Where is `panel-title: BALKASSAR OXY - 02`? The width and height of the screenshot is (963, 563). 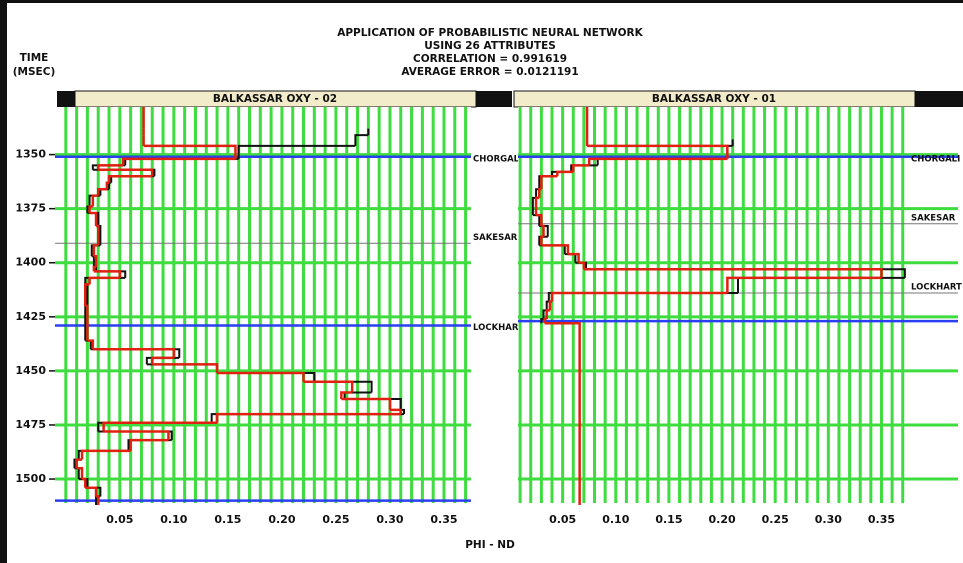
panel-title: BALKASSAR OXY - 02 is located at coordinates (275, 99).